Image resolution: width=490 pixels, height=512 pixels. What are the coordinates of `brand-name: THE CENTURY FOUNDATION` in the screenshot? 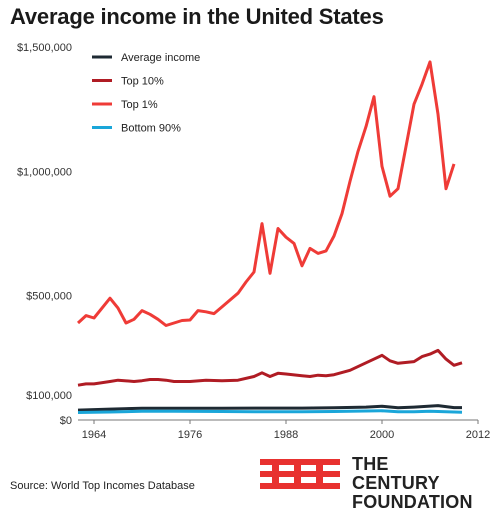 It's located at (416, 483).